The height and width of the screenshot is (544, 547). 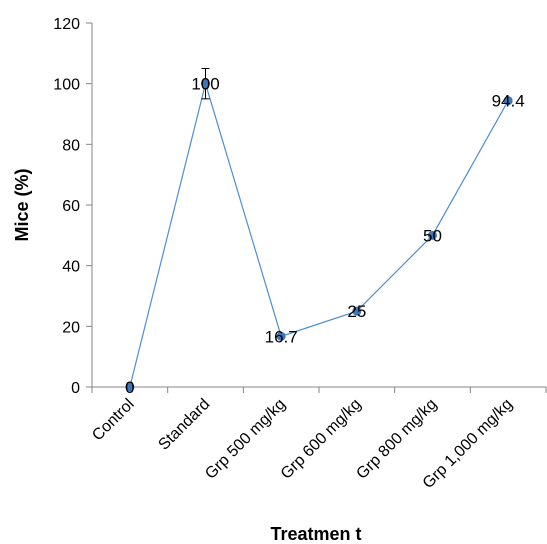 I want to click on y-tick-label: 120, so click(x=66, y=24).